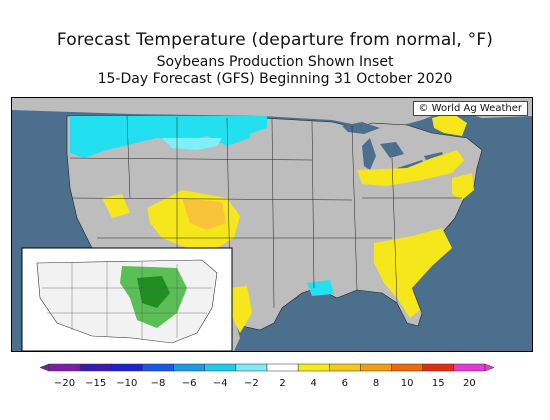  What do you see at coordinates (413, 273) in the screenshot?
I see `warm-anomaly-southeast` at bounding box center [413, 273].